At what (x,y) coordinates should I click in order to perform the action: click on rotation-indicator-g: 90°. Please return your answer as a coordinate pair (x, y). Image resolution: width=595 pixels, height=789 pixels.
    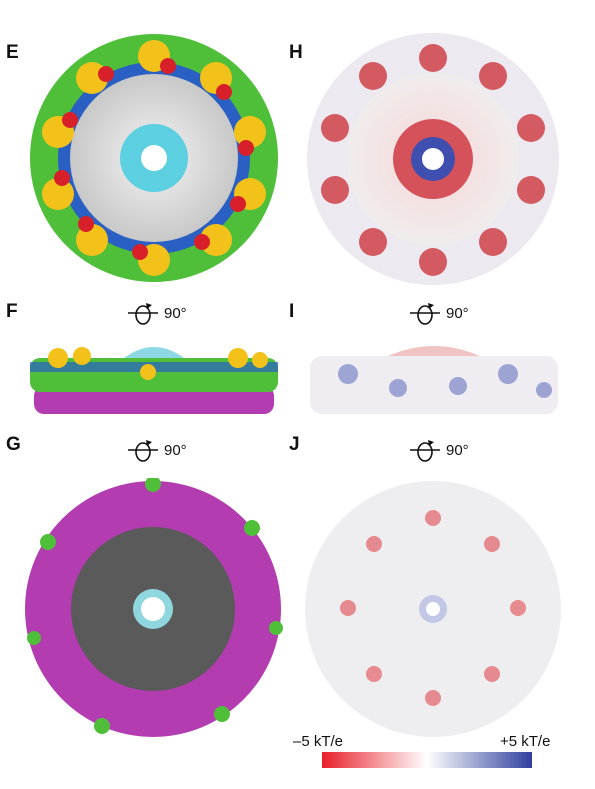
    Looking at the image, I should click on (156, 450).